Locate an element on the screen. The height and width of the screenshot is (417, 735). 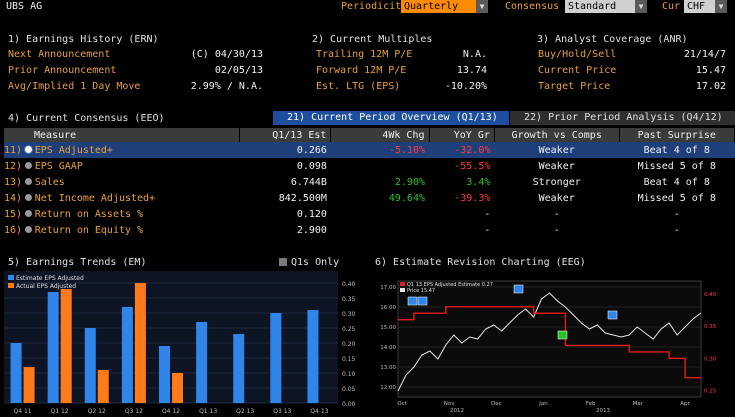
earnings-history-title: 1) Earnings History (ERN) is located at coordinates (83, 39).